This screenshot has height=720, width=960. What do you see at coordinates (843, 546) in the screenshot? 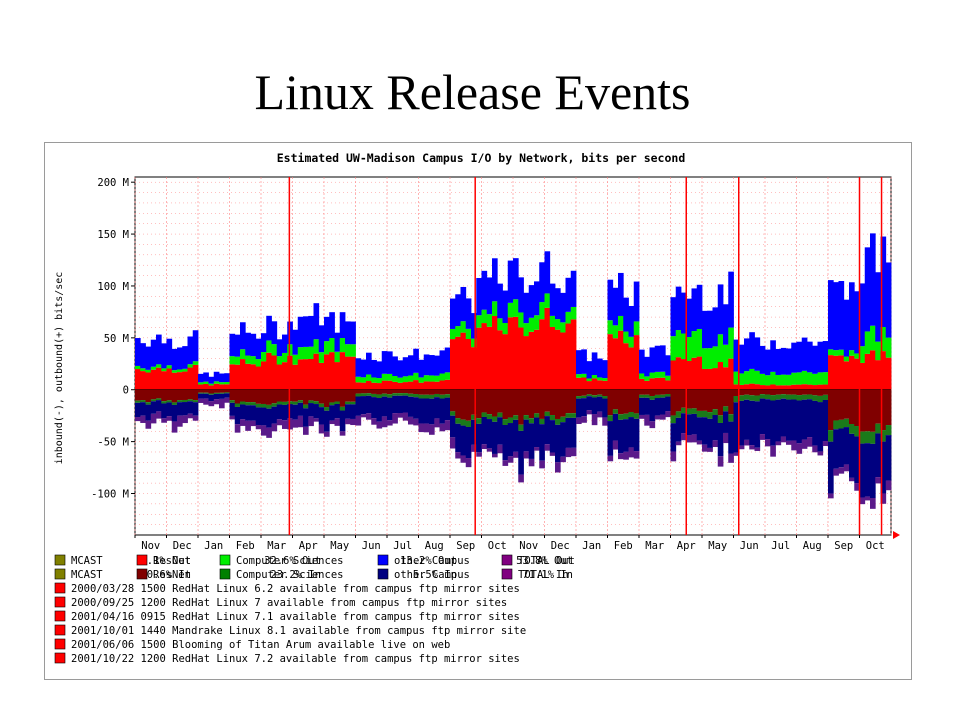
I see `x-tick-label: Sep` at bounding box center [843, 546].